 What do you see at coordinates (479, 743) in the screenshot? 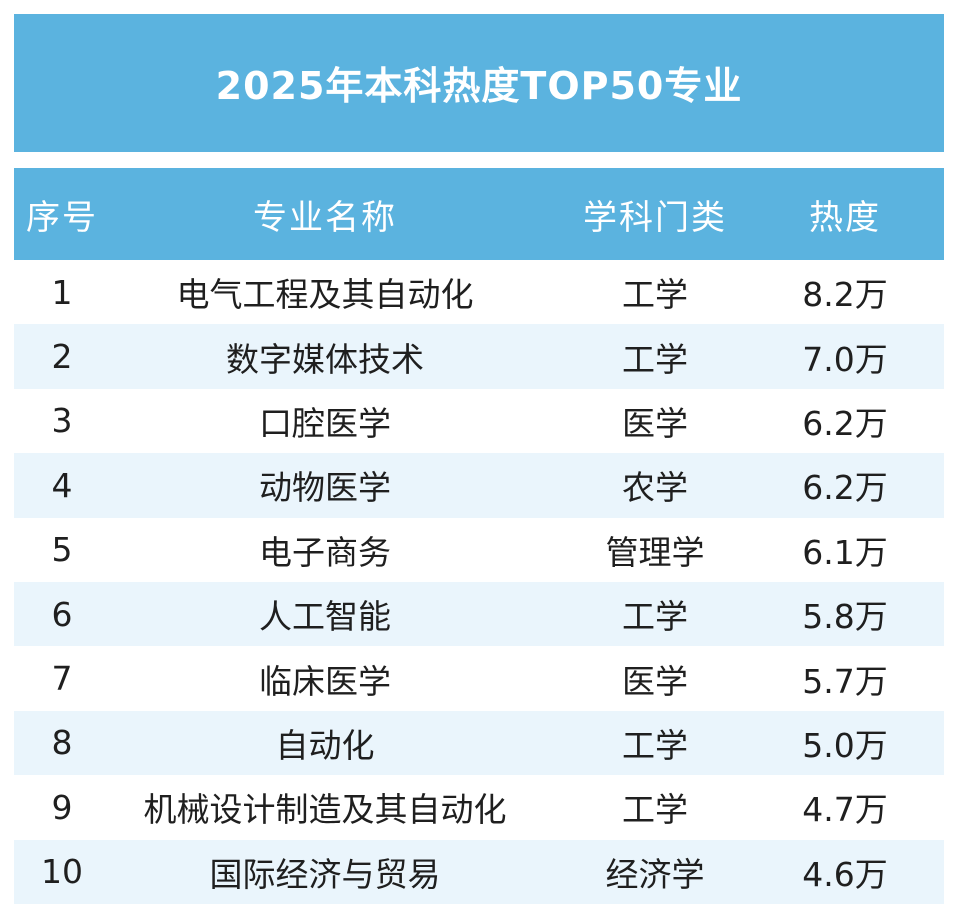
I see `table-row: 8 自动化 工学 5.0万` at bounding box center [479, 743].